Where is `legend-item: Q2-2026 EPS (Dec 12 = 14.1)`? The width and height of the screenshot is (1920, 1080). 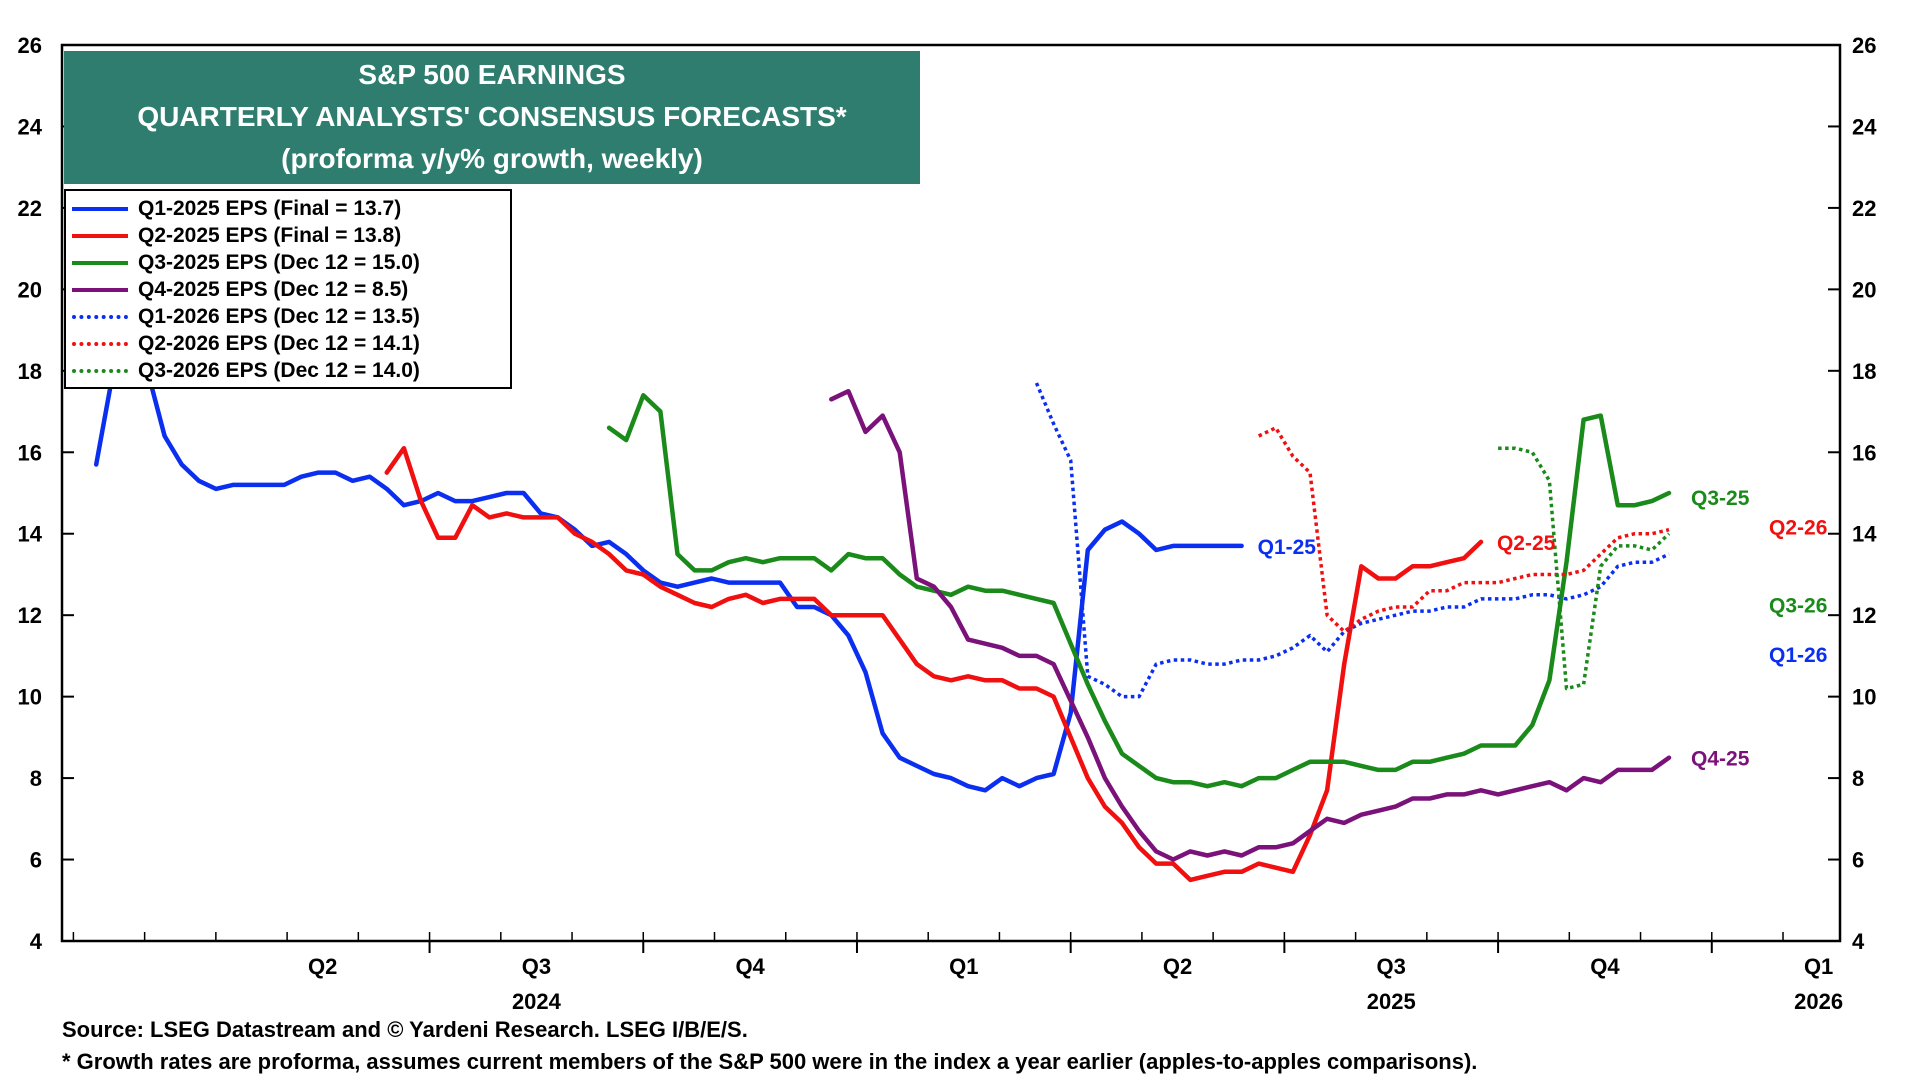
legend-item: Q2-2026 EPS (Dec 12 = 14.1) is located at coordinates (288, 343).